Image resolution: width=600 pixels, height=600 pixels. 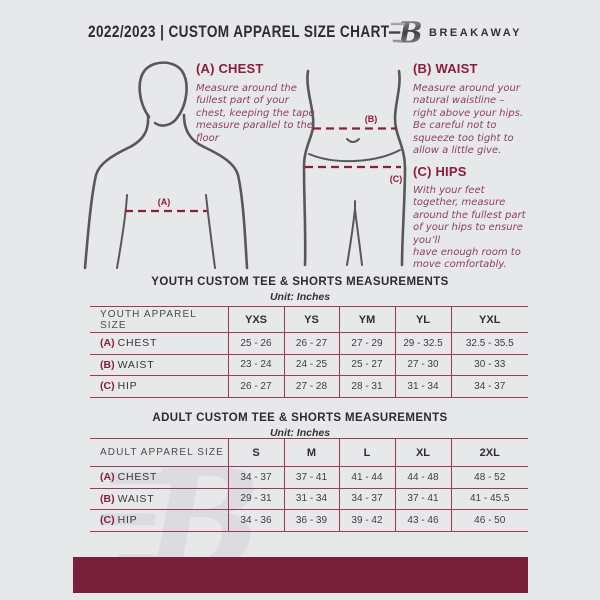 What do you see at coordinates (255, 343) in the screenshot?
I see `youth-chest-yxs: 25 - 26` at bounding box center [255, 343].